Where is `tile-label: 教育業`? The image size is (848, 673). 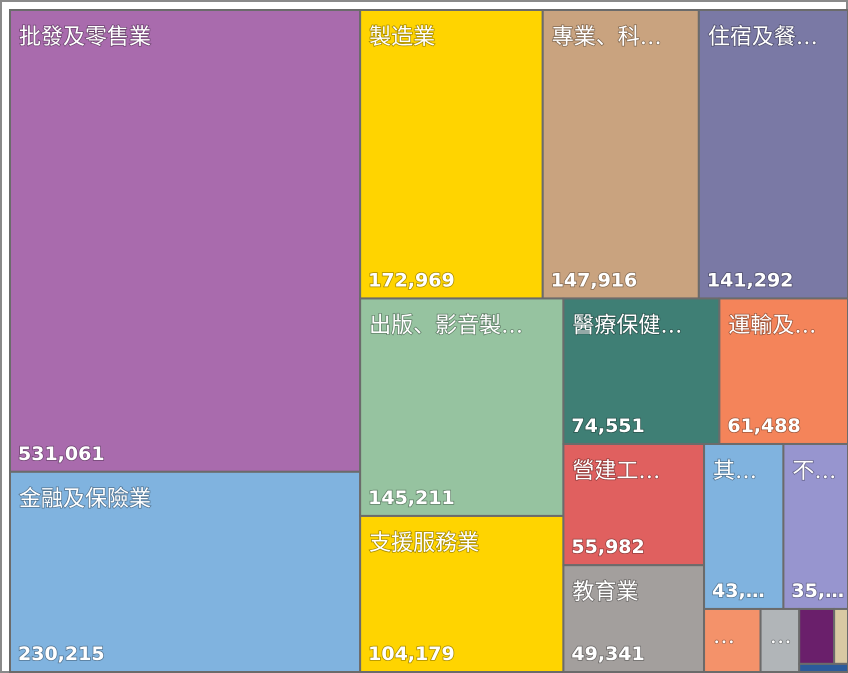 tile-label: 教育業 is located at coordinates (605, 592).